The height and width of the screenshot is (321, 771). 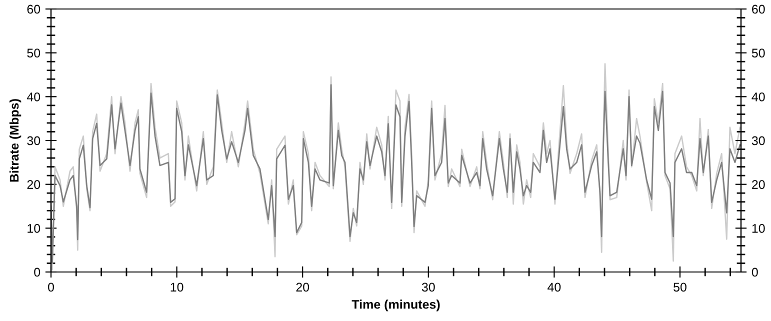 I want to click on y-tick-label: 30, so click(x=33, y=141).